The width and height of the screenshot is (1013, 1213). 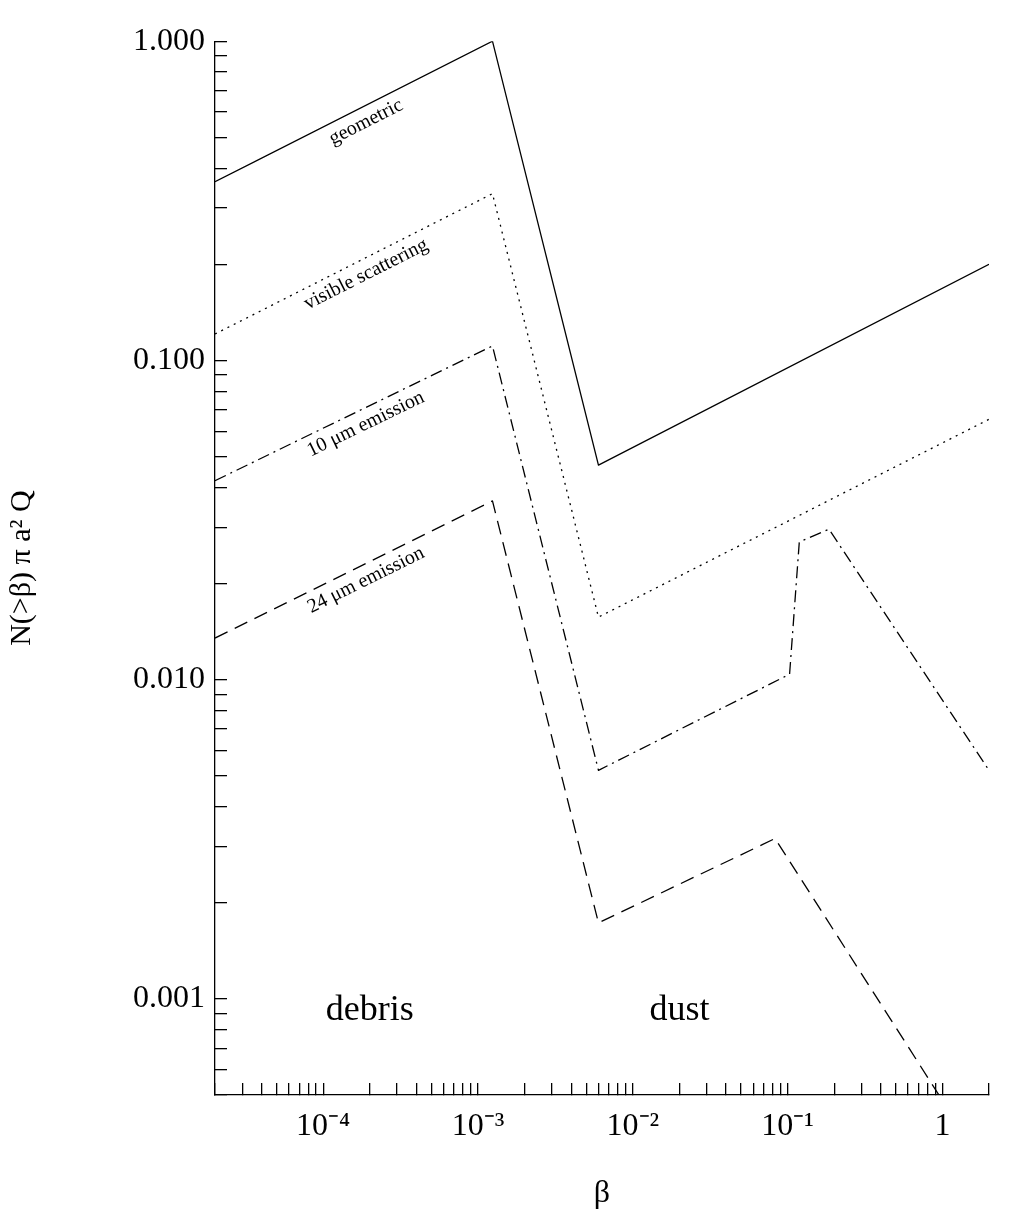 What do you see at coordinates (169, 357) in the screenshot?
I see `y-tick-label: 0.100` at bounding box center [169, 357].